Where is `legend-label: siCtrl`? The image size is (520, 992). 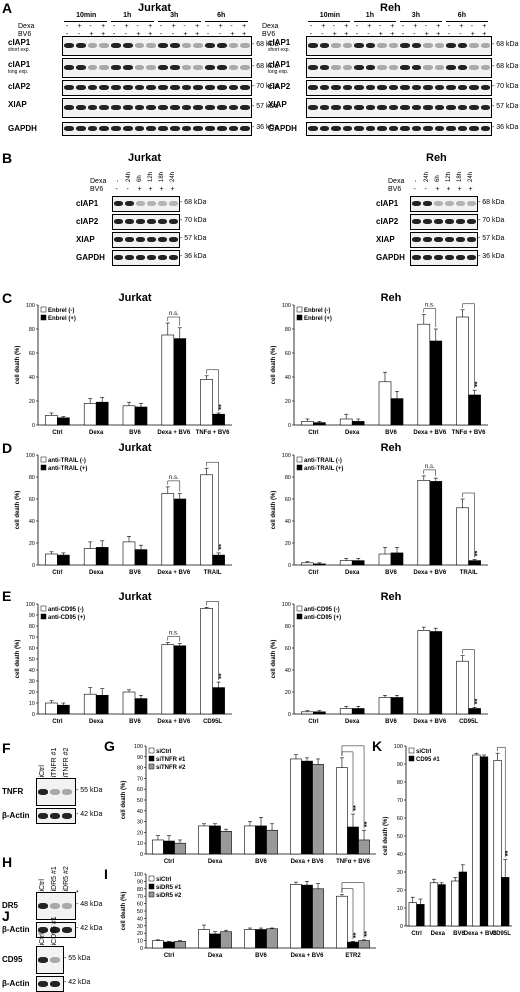 legend-label: siCtrl is located at coordinates (424, 752).